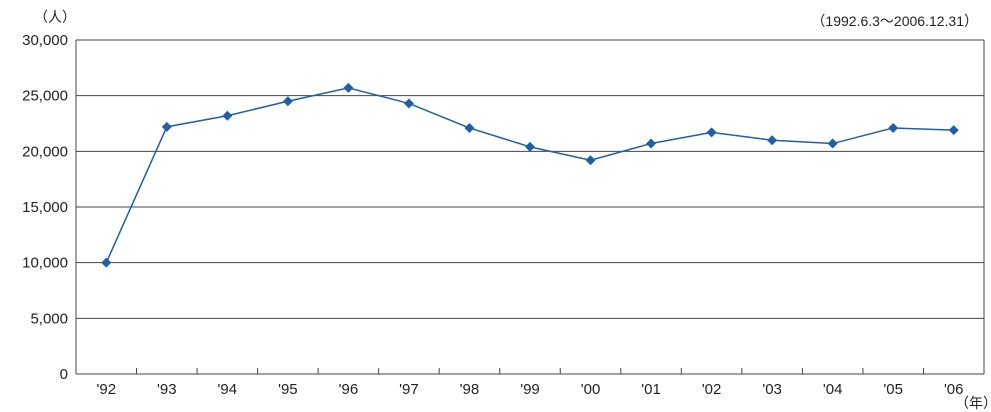  I want to click on y-tick-label: 5,000, so click(49, 318).